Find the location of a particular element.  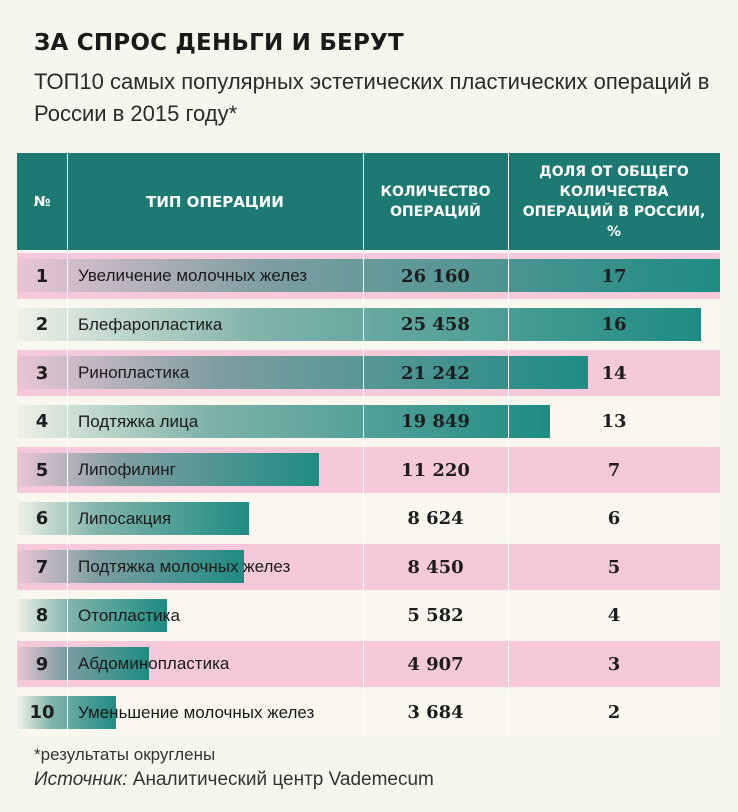

row-share: 3 is located at coordinates (614, 664).